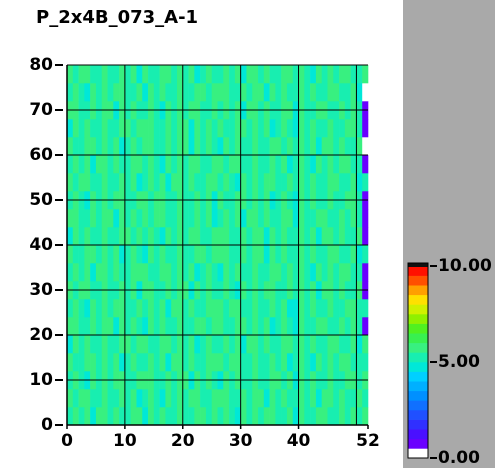  What do you see at coordinates (41, 155) in the screenshot?
I see `y-tick-label: 60` at bounding box center [41, 155].